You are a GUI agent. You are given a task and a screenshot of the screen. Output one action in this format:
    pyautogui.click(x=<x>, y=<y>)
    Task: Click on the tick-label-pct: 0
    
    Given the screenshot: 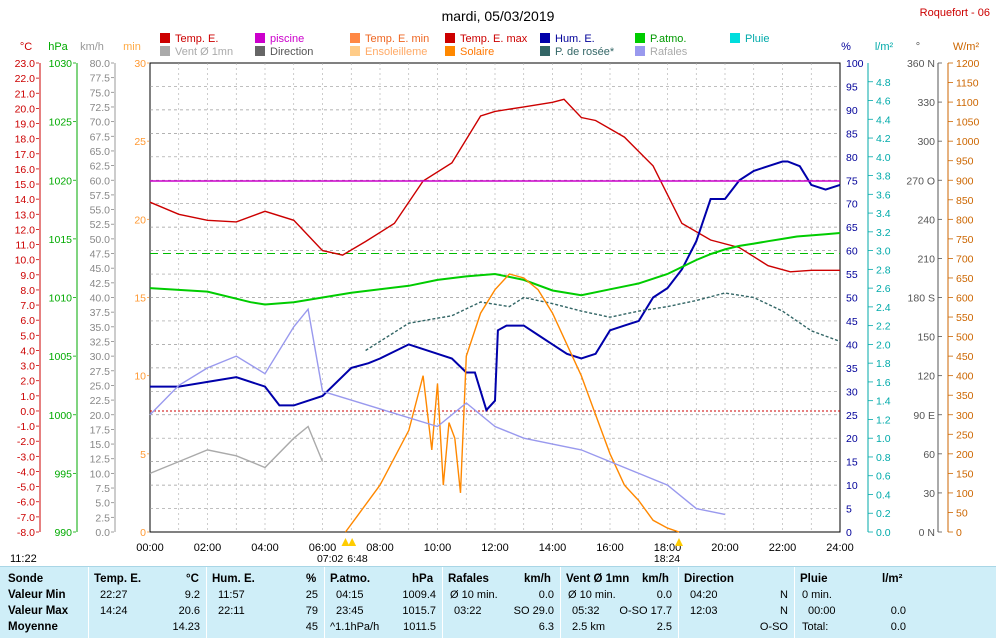 What is the action you would take?
    pyautogui.click(x=849, y=533)
    